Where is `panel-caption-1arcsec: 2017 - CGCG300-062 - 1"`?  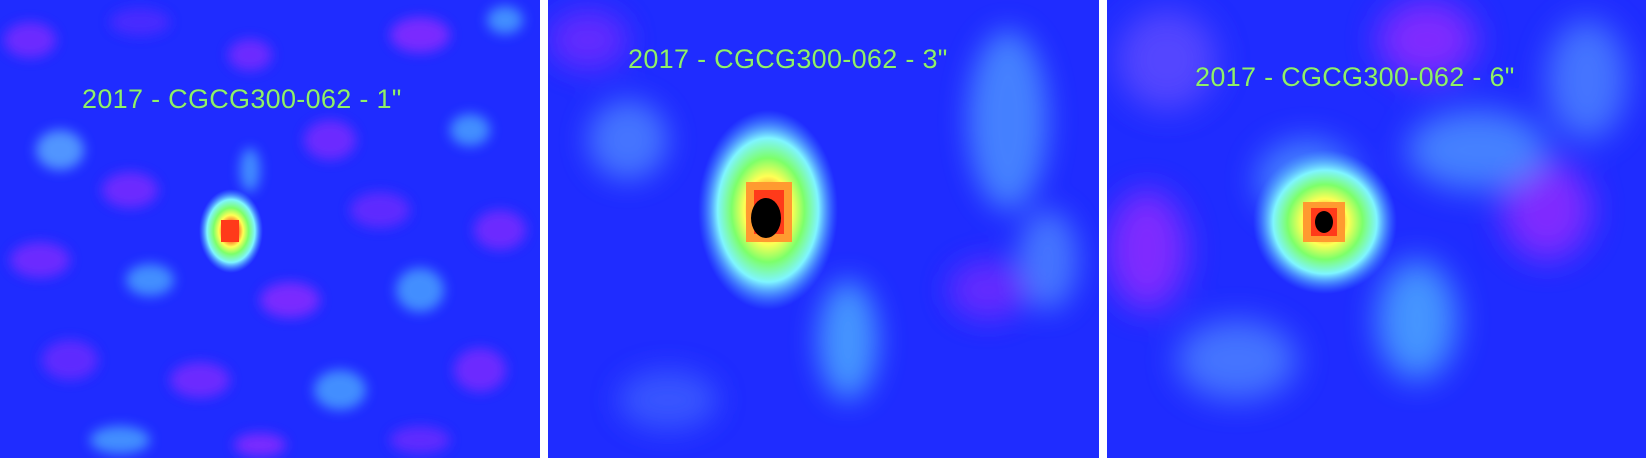
panel-caption-1arcsec: 2017 - CGCG300-062 - 1" is located at coordinates (242, 99).